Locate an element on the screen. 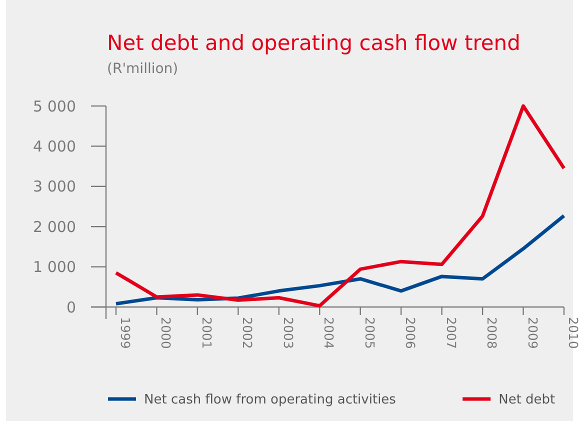 Image resolution: width=579 pixels, height=421 pixels. x-tick-label: 2010 is located at coordinates (572, 333).